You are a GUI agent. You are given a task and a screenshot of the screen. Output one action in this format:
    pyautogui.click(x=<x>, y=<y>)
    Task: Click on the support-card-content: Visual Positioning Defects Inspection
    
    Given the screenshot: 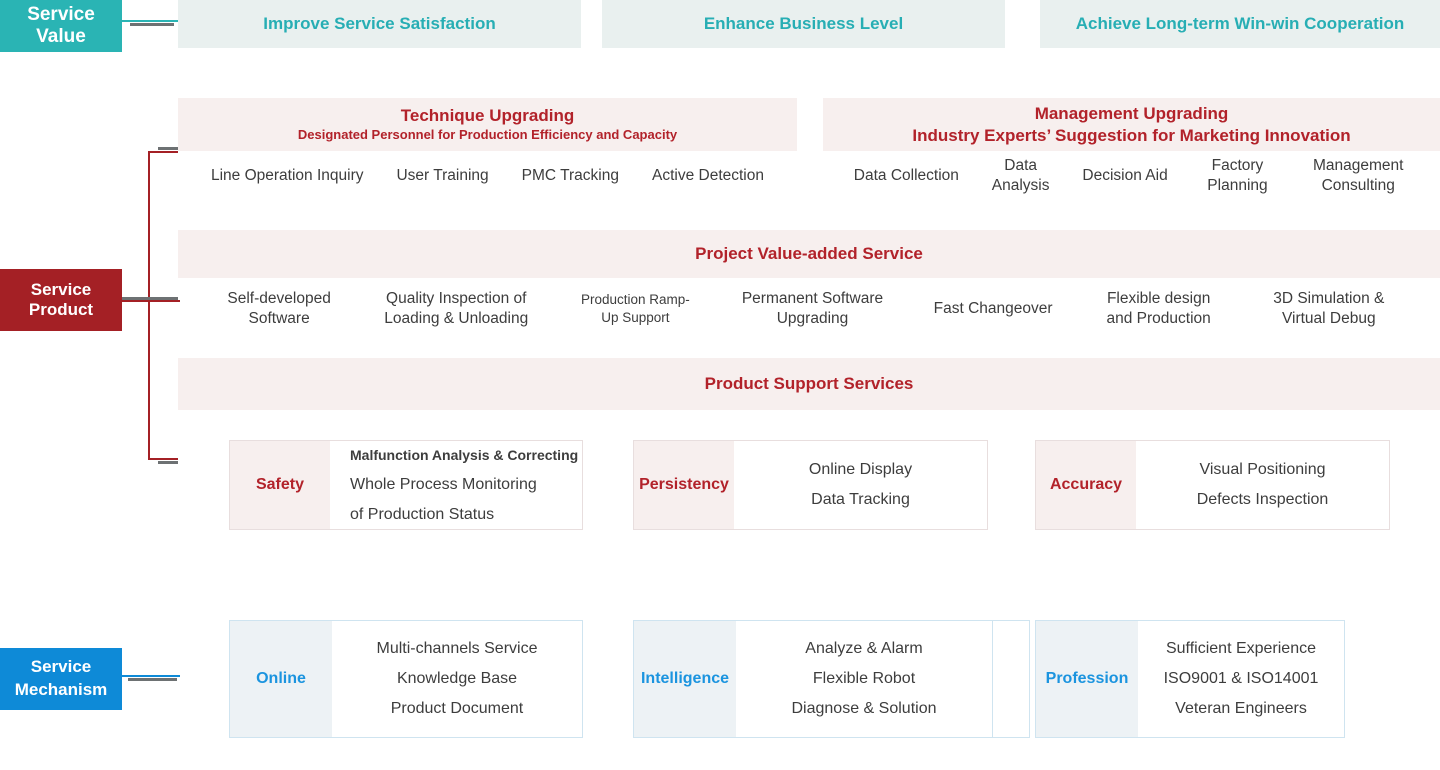 What is the action you would take?
    pyautogui.click(x=1262, y=485)
    